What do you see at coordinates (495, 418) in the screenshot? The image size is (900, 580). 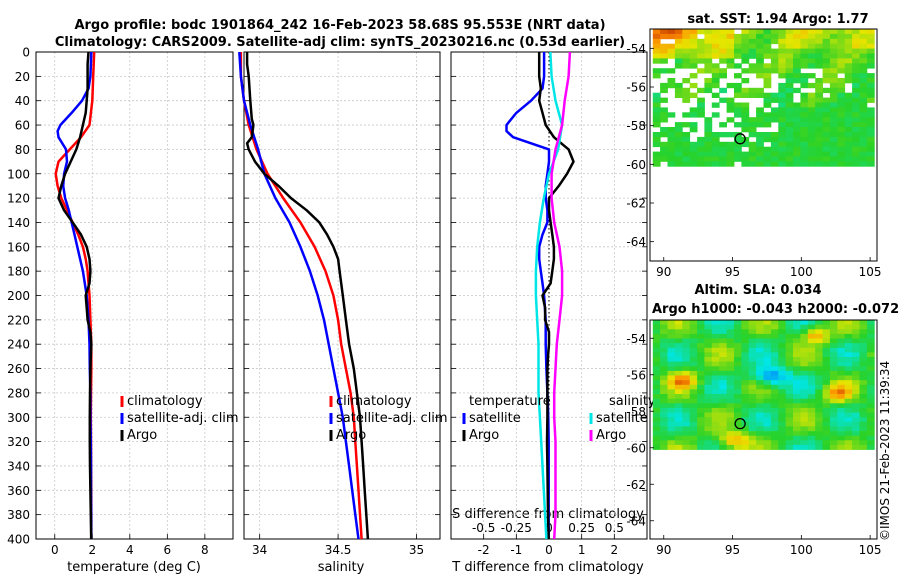 I see `diff-legend-temp-satellite-label: satellite` at bounding box center [495, 418].